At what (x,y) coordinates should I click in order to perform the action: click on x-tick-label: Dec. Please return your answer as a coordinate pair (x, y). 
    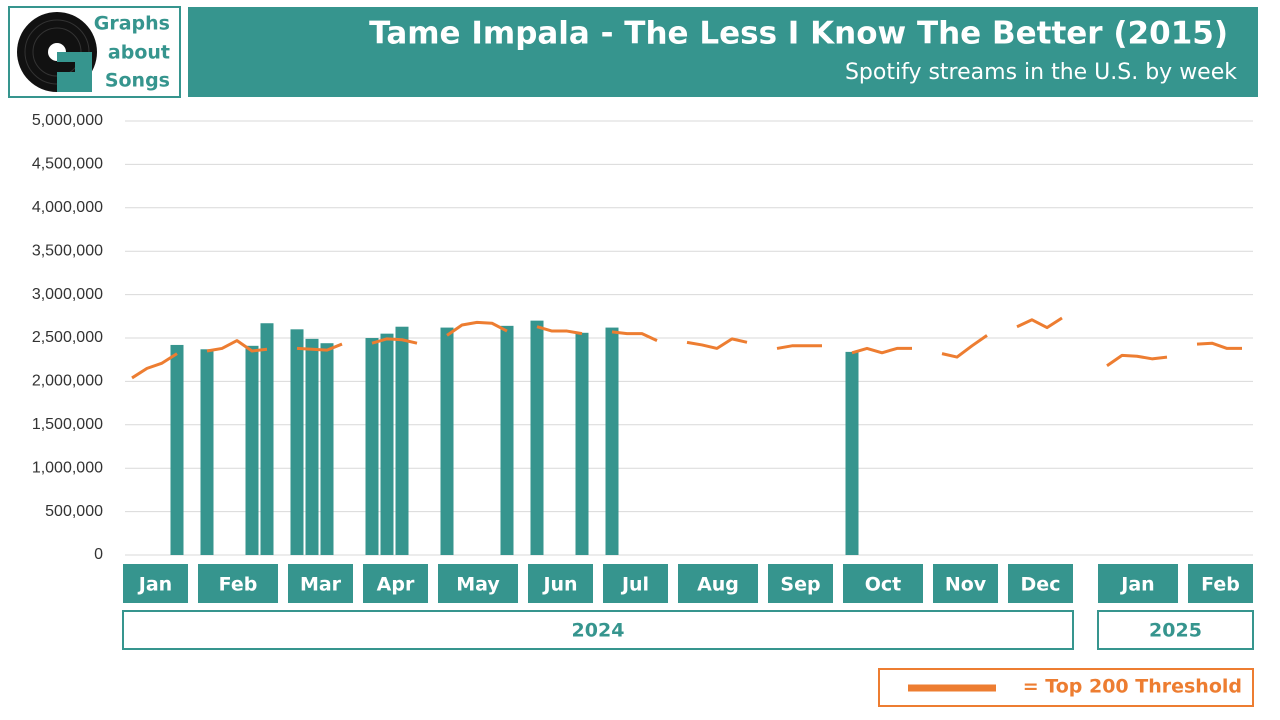
    Looking at the image, I should click on (1041, 585).